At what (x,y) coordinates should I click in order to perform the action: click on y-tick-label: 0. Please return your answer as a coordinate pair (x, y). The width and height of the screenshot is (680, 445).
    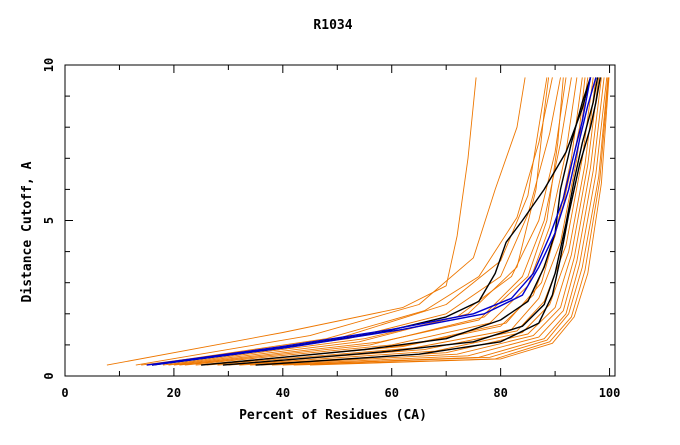
    Looking at the image, I should click on (49, 375).